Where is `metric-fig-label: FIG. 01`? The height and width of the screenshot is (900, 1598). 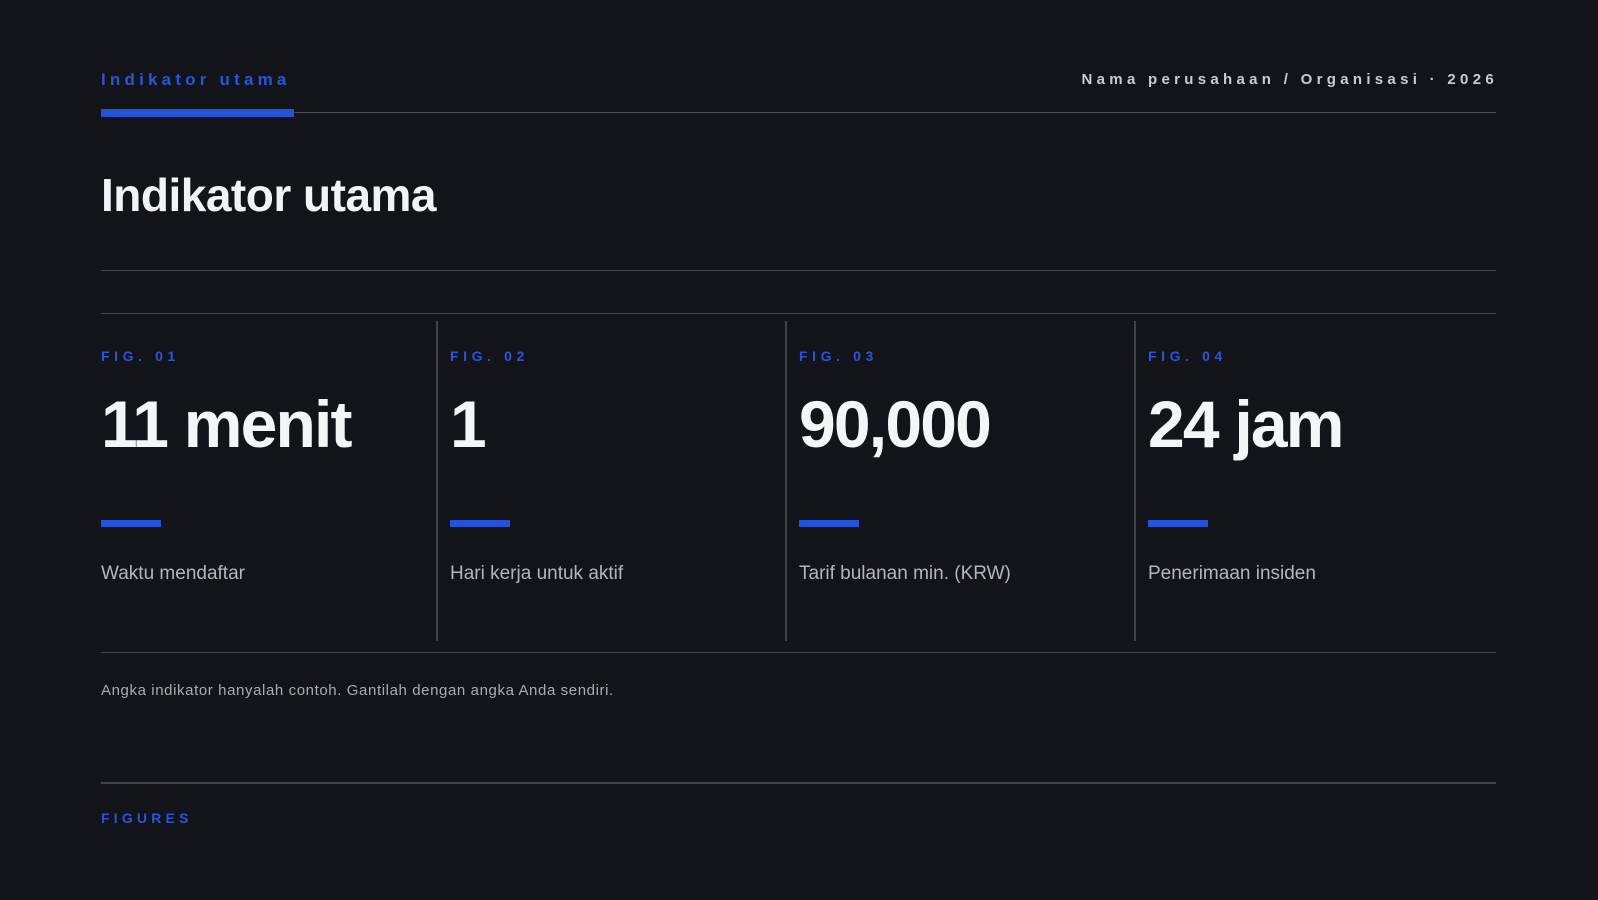
metric-fig-label: FIG. 01 is located at coordinates (140, 356).